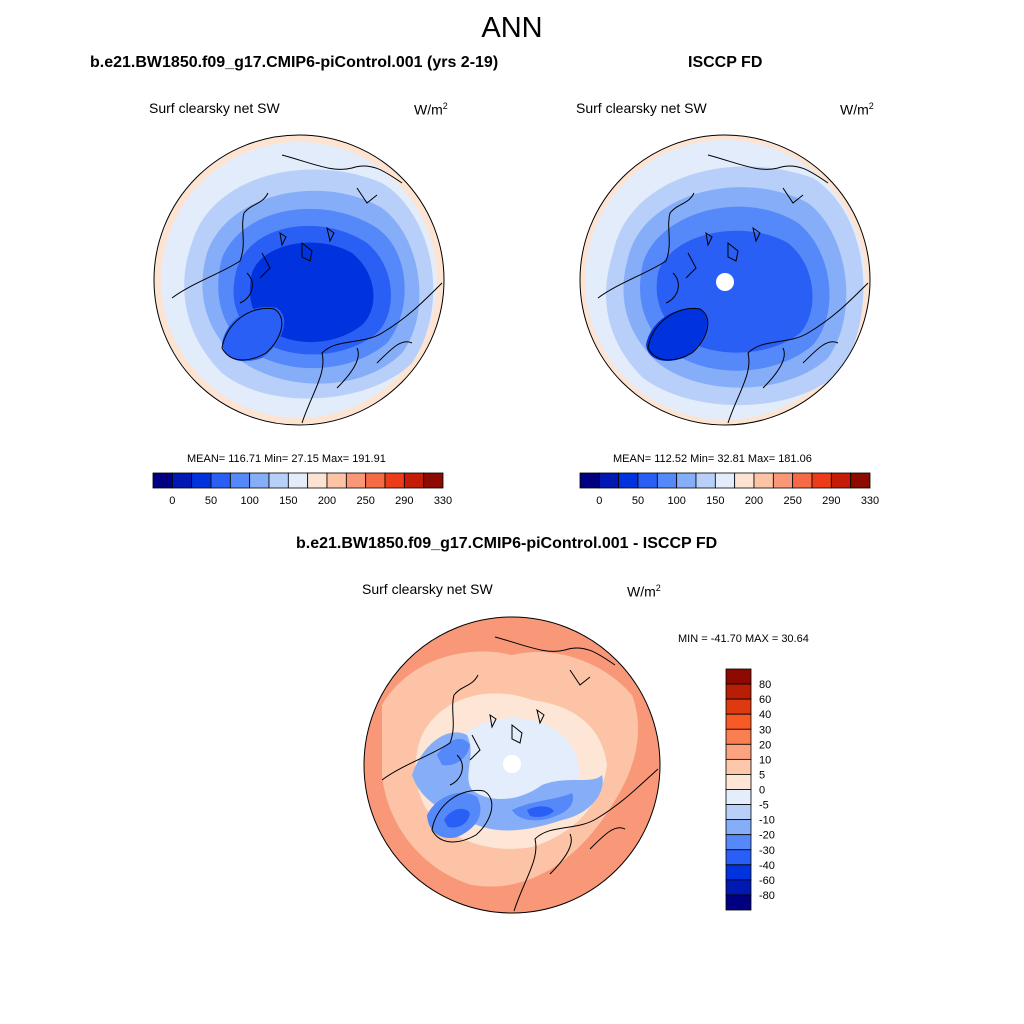  I want to click on colorbar-diff: 80 60 40 30 20 10 5 0 -5 -10 -20 -30 -40 -60 -80, so click(750, 789).